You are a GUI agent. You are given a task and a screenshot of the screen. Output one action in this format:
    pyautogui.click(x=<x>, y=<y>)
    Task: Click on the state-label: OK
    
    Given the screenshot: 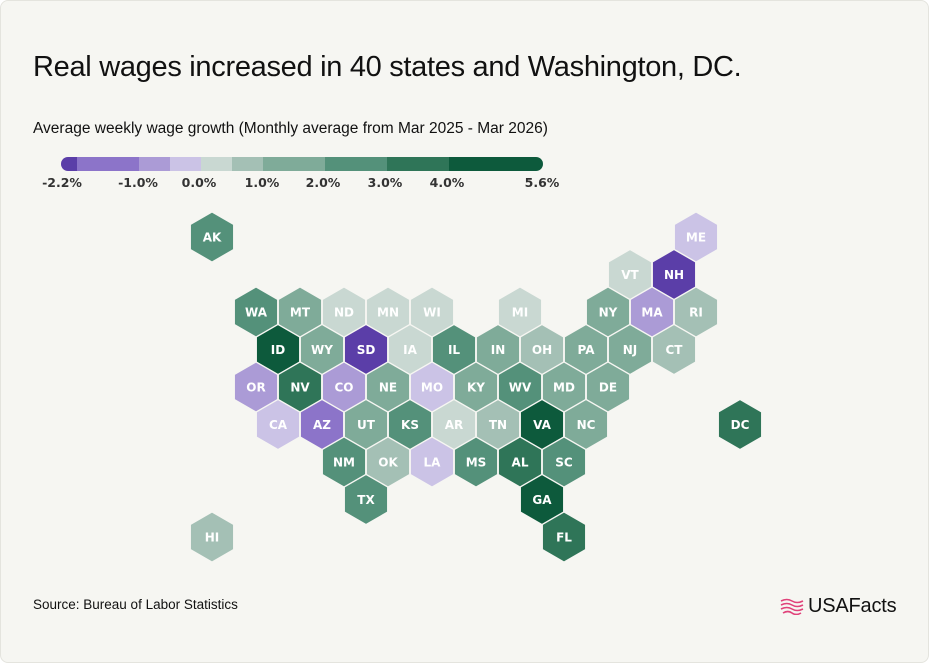 What is the action you would take?
    pyautogui.click(x=388, y=463)
    